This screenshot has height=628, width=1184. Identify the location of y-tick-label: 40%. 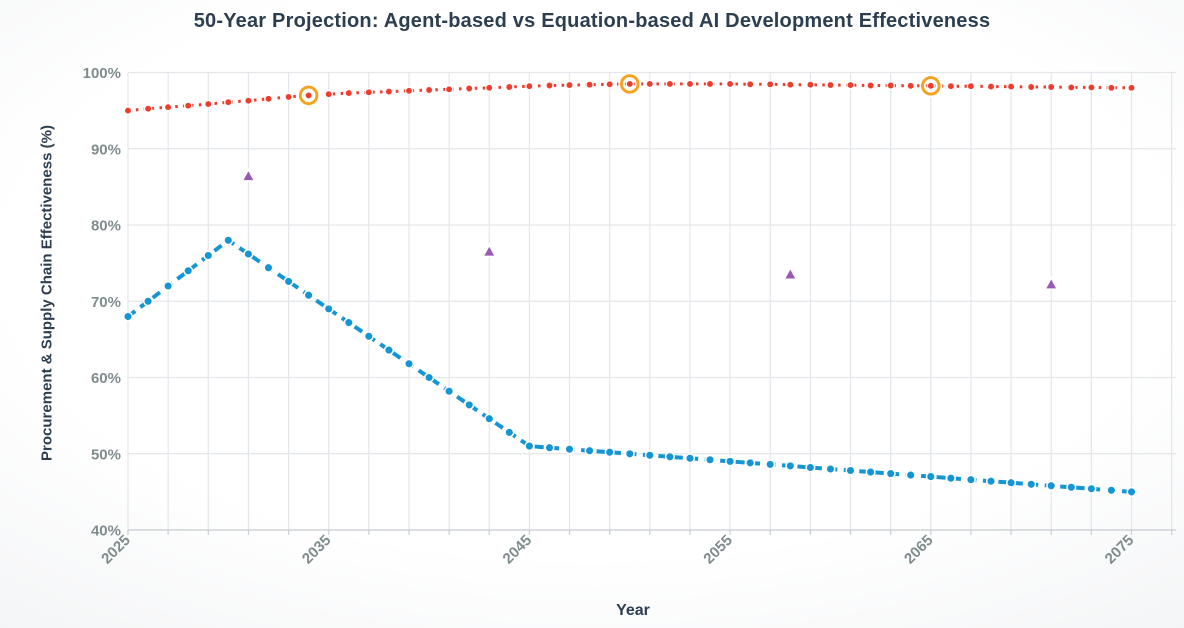
(106, 531).